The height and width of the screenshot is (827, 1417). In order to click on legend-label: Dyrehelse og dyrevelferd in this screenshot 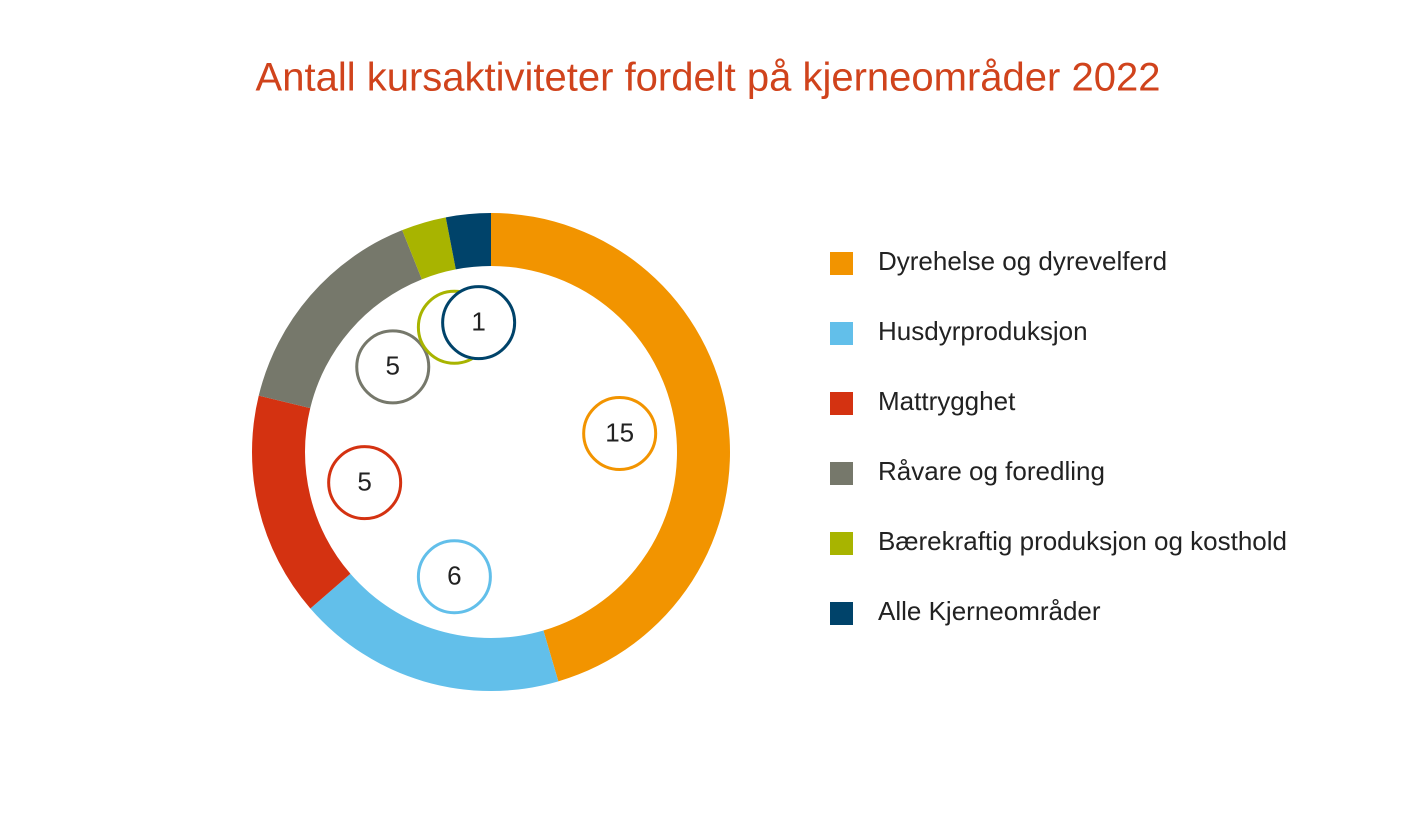, I will do `click(1022, 261)`.